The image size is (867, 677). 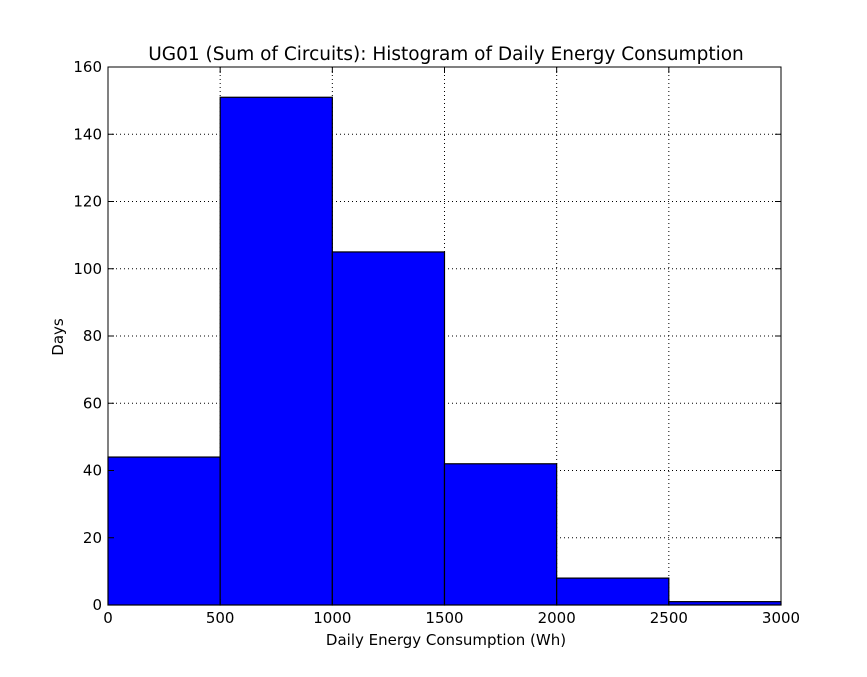 What do you see at coordinates (92, 538) in the screenshot?
I see `y-tick-label-1: 20` at bounding box center [92, 538].